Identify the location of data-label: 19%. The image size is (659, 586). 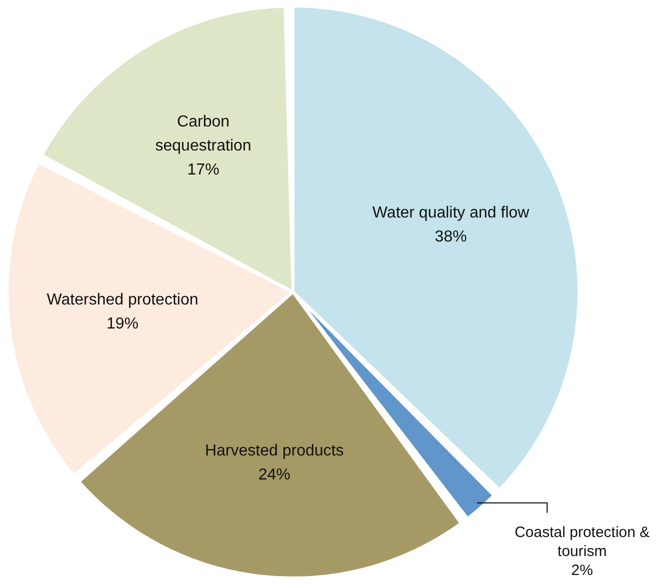
(122, 323).